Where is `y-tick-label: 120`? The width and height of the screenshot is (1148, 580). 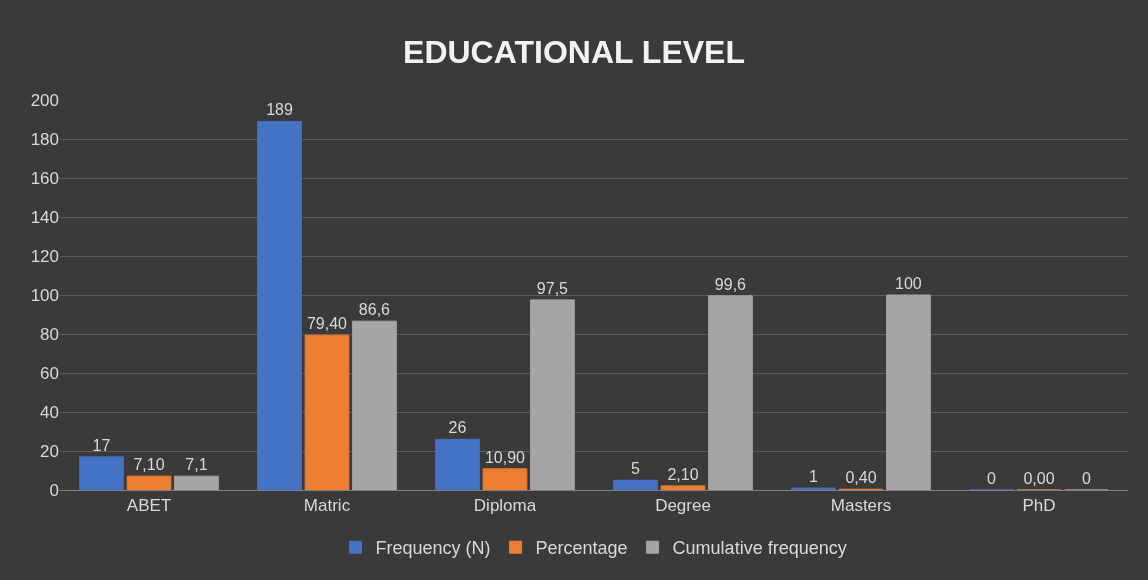 y-tick-label: 120 is located at coordinates (44, 256).